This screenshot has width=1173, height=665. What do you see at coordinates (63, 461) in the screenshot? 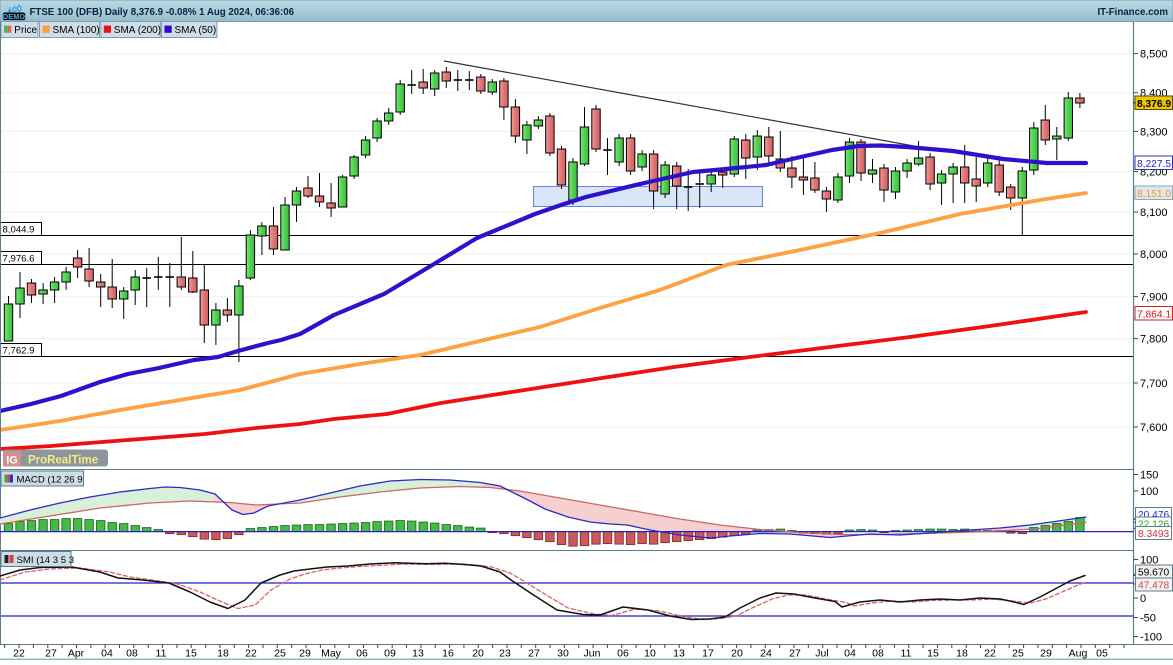
I see `svg-text: ProRealTime` at bounding box center [63, 461].